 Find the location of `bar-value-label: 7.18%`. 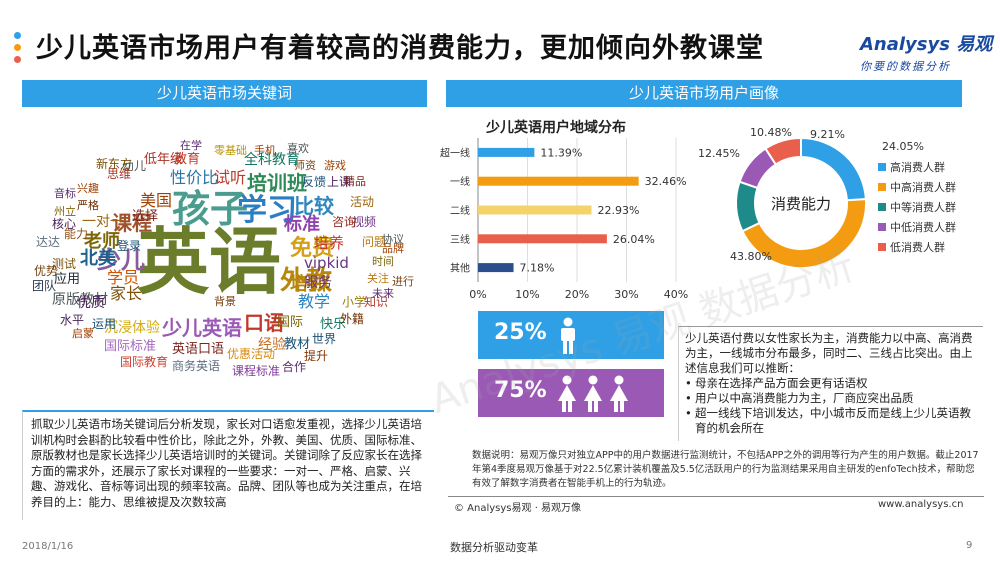

bar-value-label: 7.18% is located at coordinates (537, 268).